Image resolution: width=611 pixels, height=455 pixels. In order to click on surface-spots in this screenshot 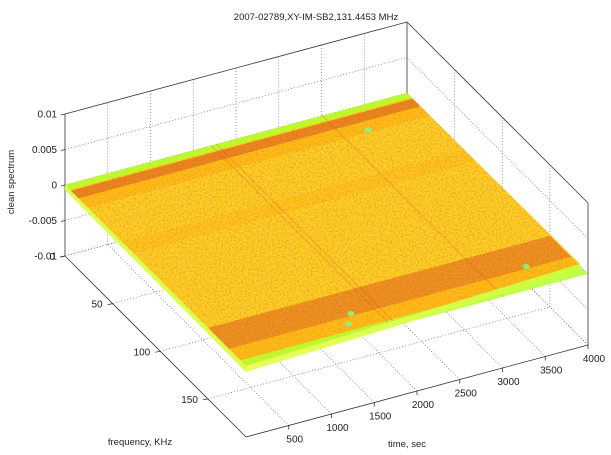, I will do `click(437, 227)`.